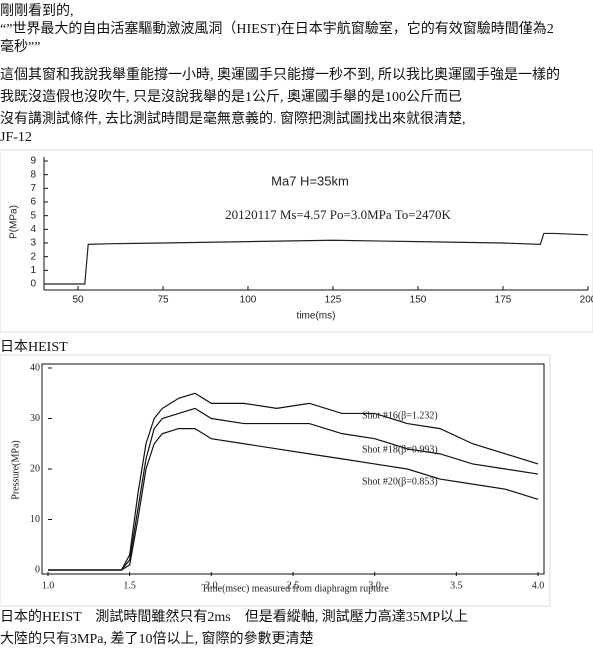 The height and width of the screenshot is (648, 593). I want to click on annotation: 20120117 Ms=4.57 Po=3.0MPa To=2470K, so click(338, 214).